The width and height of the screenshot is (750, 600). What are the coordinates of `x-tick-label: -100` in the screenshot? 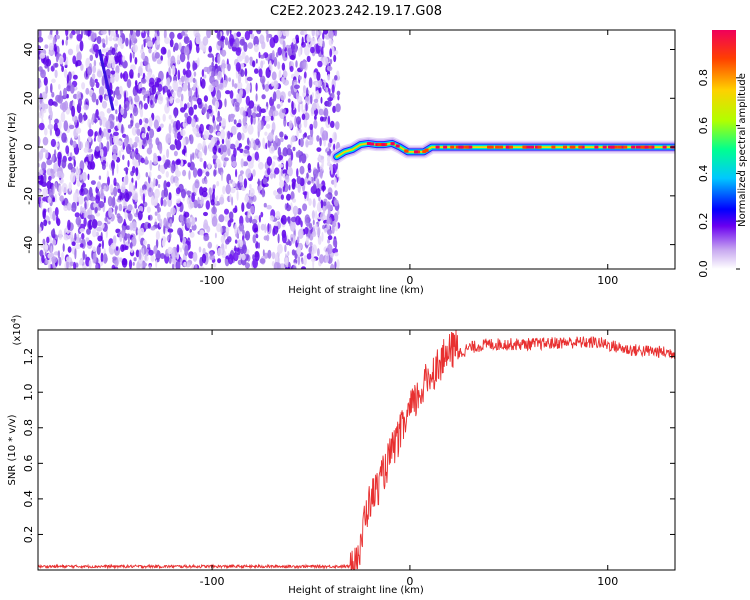 It's located at (212, 581).